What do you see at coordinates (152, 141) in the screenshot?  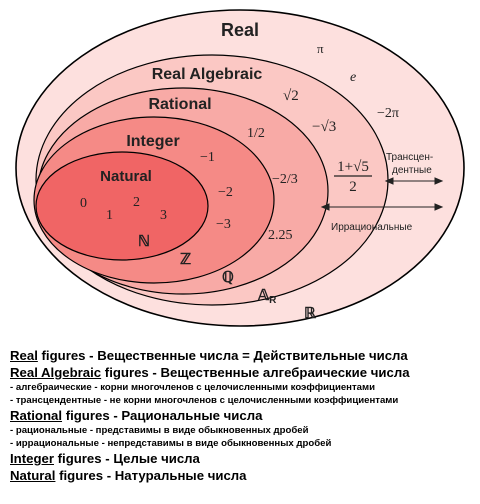 I see `integer-set-label: Integer` at bounding box center [152, 141].